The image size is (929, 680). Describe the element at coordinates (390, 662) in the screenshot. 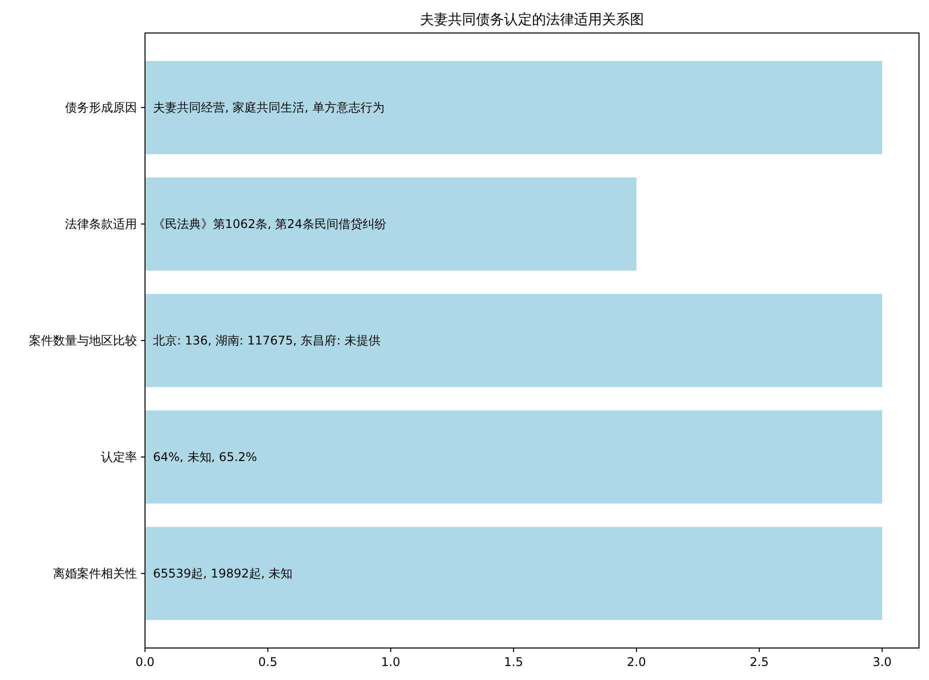

I see `x-tick-label: 1.0` at that location.